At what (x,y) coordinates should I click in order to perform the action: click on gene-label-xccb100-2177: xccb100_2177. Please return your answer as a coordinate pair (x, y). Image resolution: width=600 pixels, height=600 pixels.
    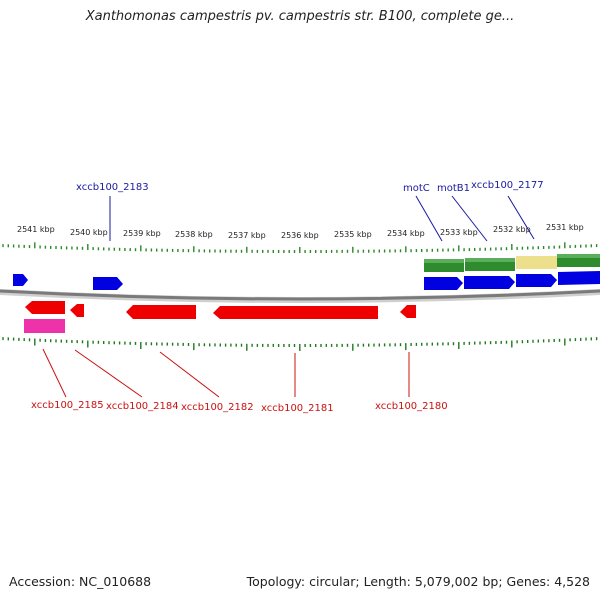
    Looking at the image, I should click on (507, 185).